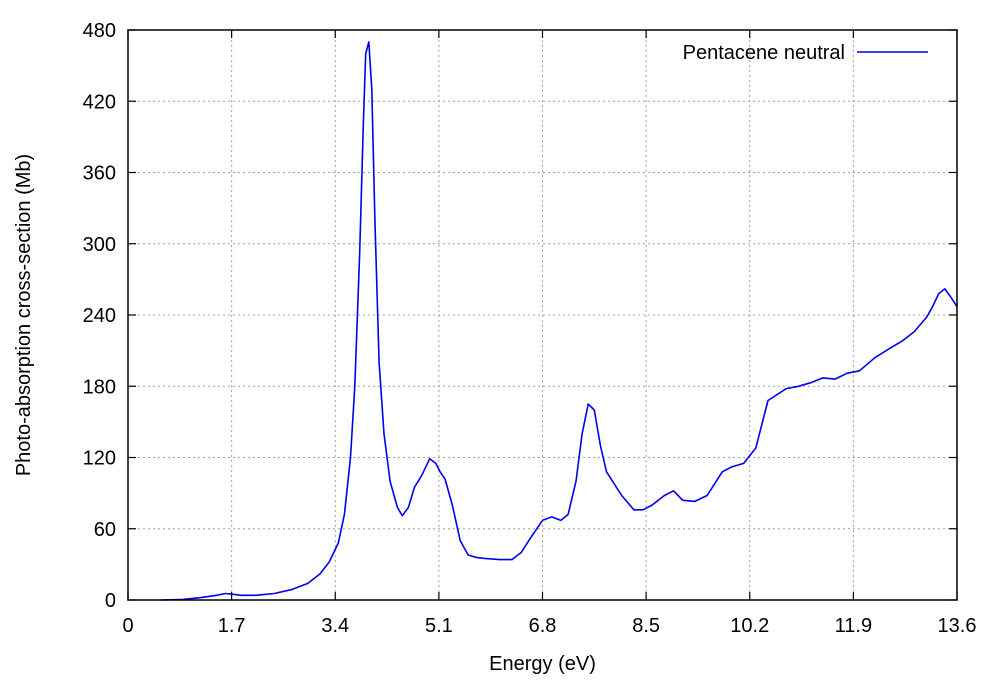  What do you see at coordinates (99, 387) in the screenshot?
I see `y-tick-label: 180` at bounding box center [99, 387].